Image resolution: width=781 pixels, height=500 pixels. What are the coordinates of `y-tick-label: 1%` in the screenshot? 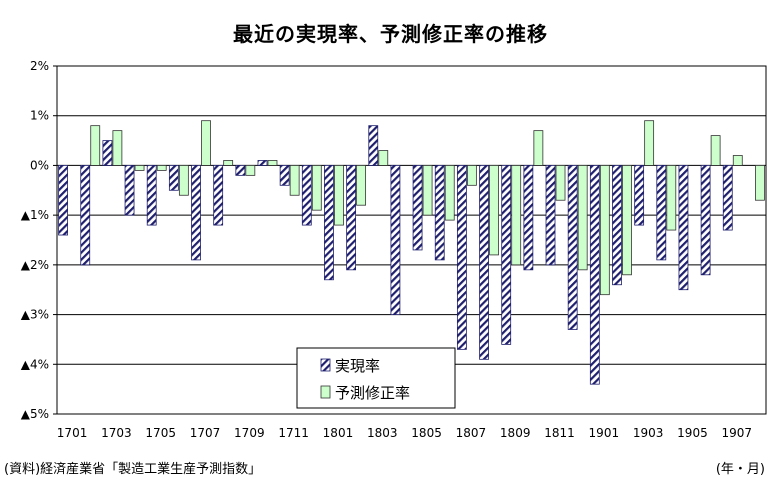 It's located at (39, 116).